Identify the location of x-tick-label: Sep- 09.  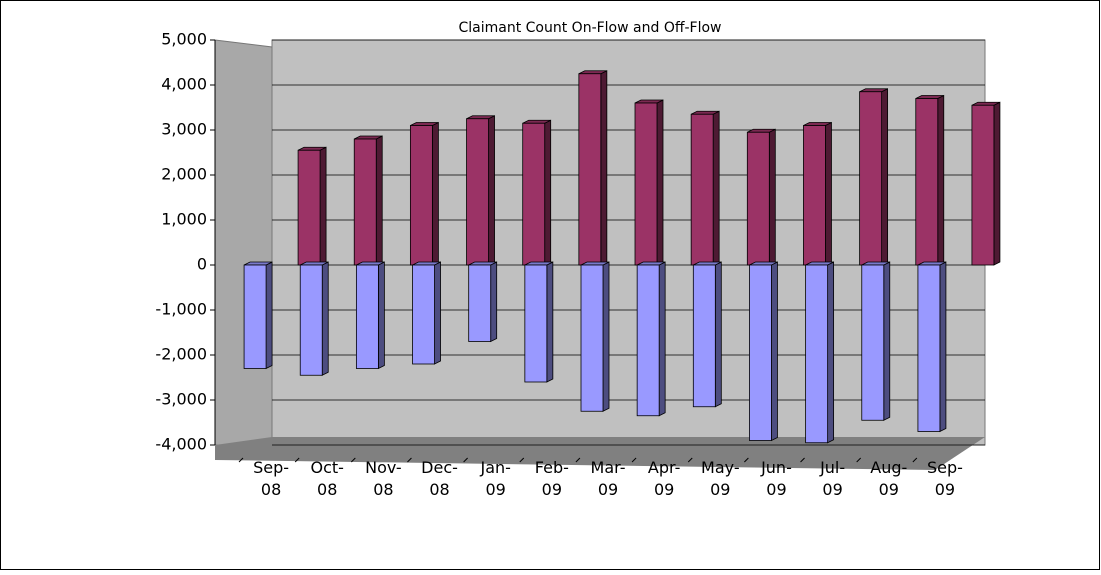
(945, 478).